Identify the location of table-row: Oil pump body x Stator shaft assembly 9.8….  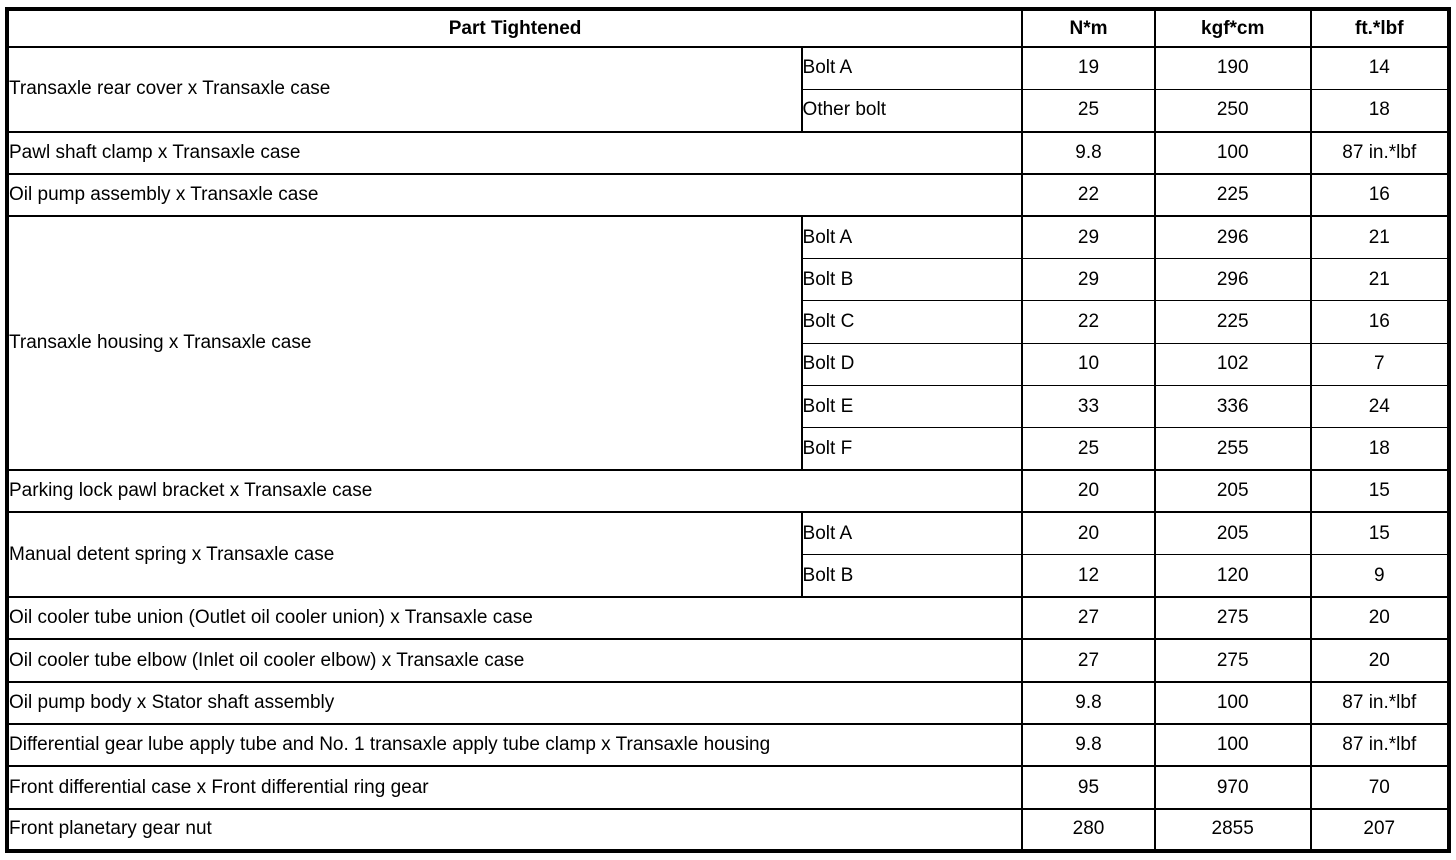
(728, 702).